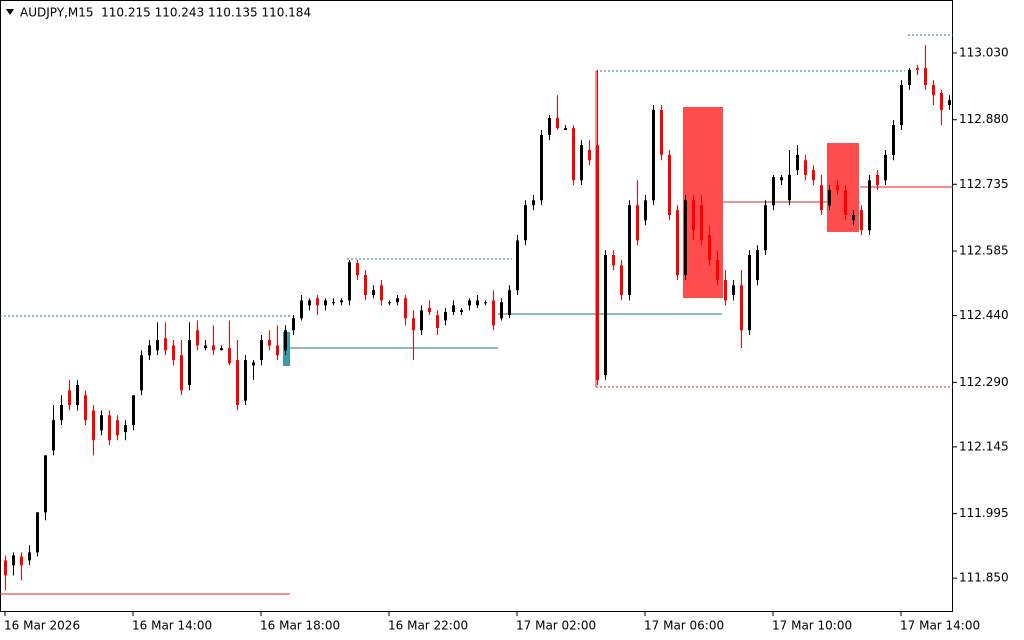  What do you see at coordinates (172, 626) in the screenshot?
I see `x-tick-label: 16 Mar 14:00` at bounding box center [172, 626].